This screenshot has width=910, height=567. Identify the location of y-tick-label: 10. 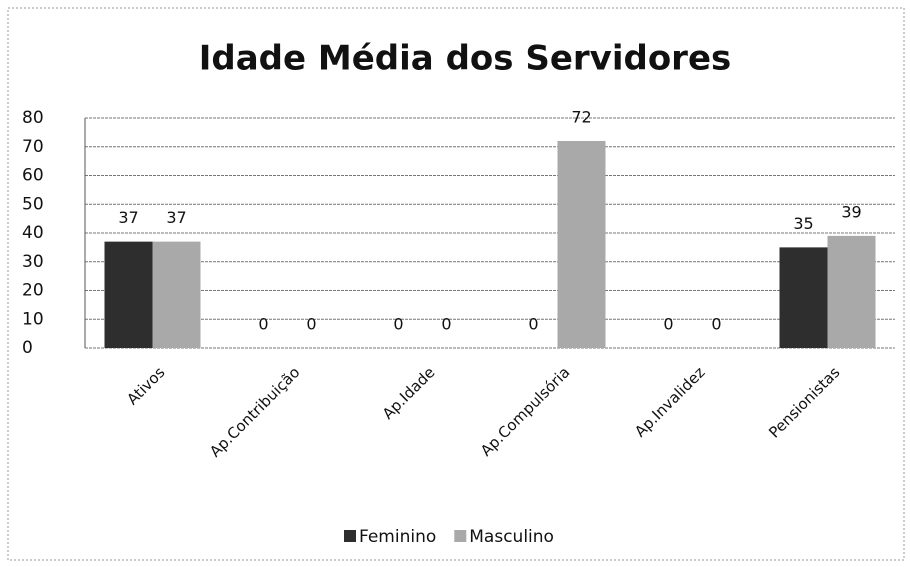
(33, 319).